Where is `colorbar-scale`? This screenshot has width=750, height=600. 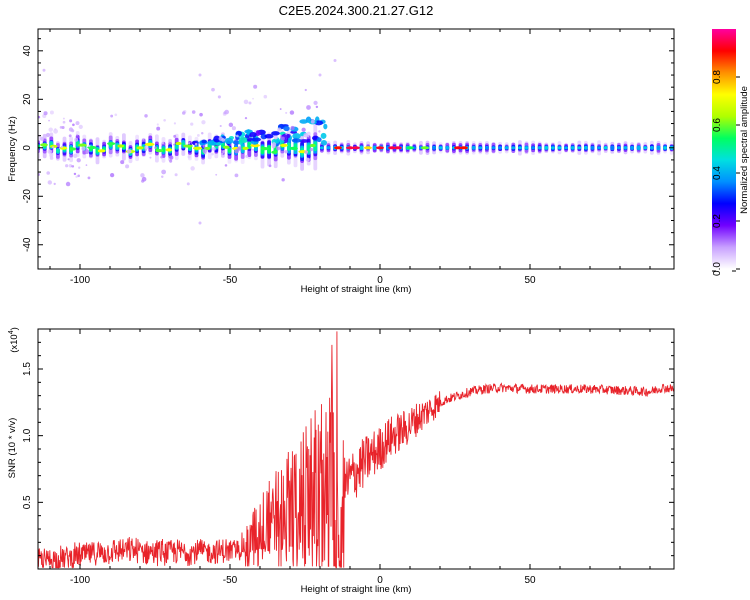 colorbar-scale is located at coordinates (724, 149).